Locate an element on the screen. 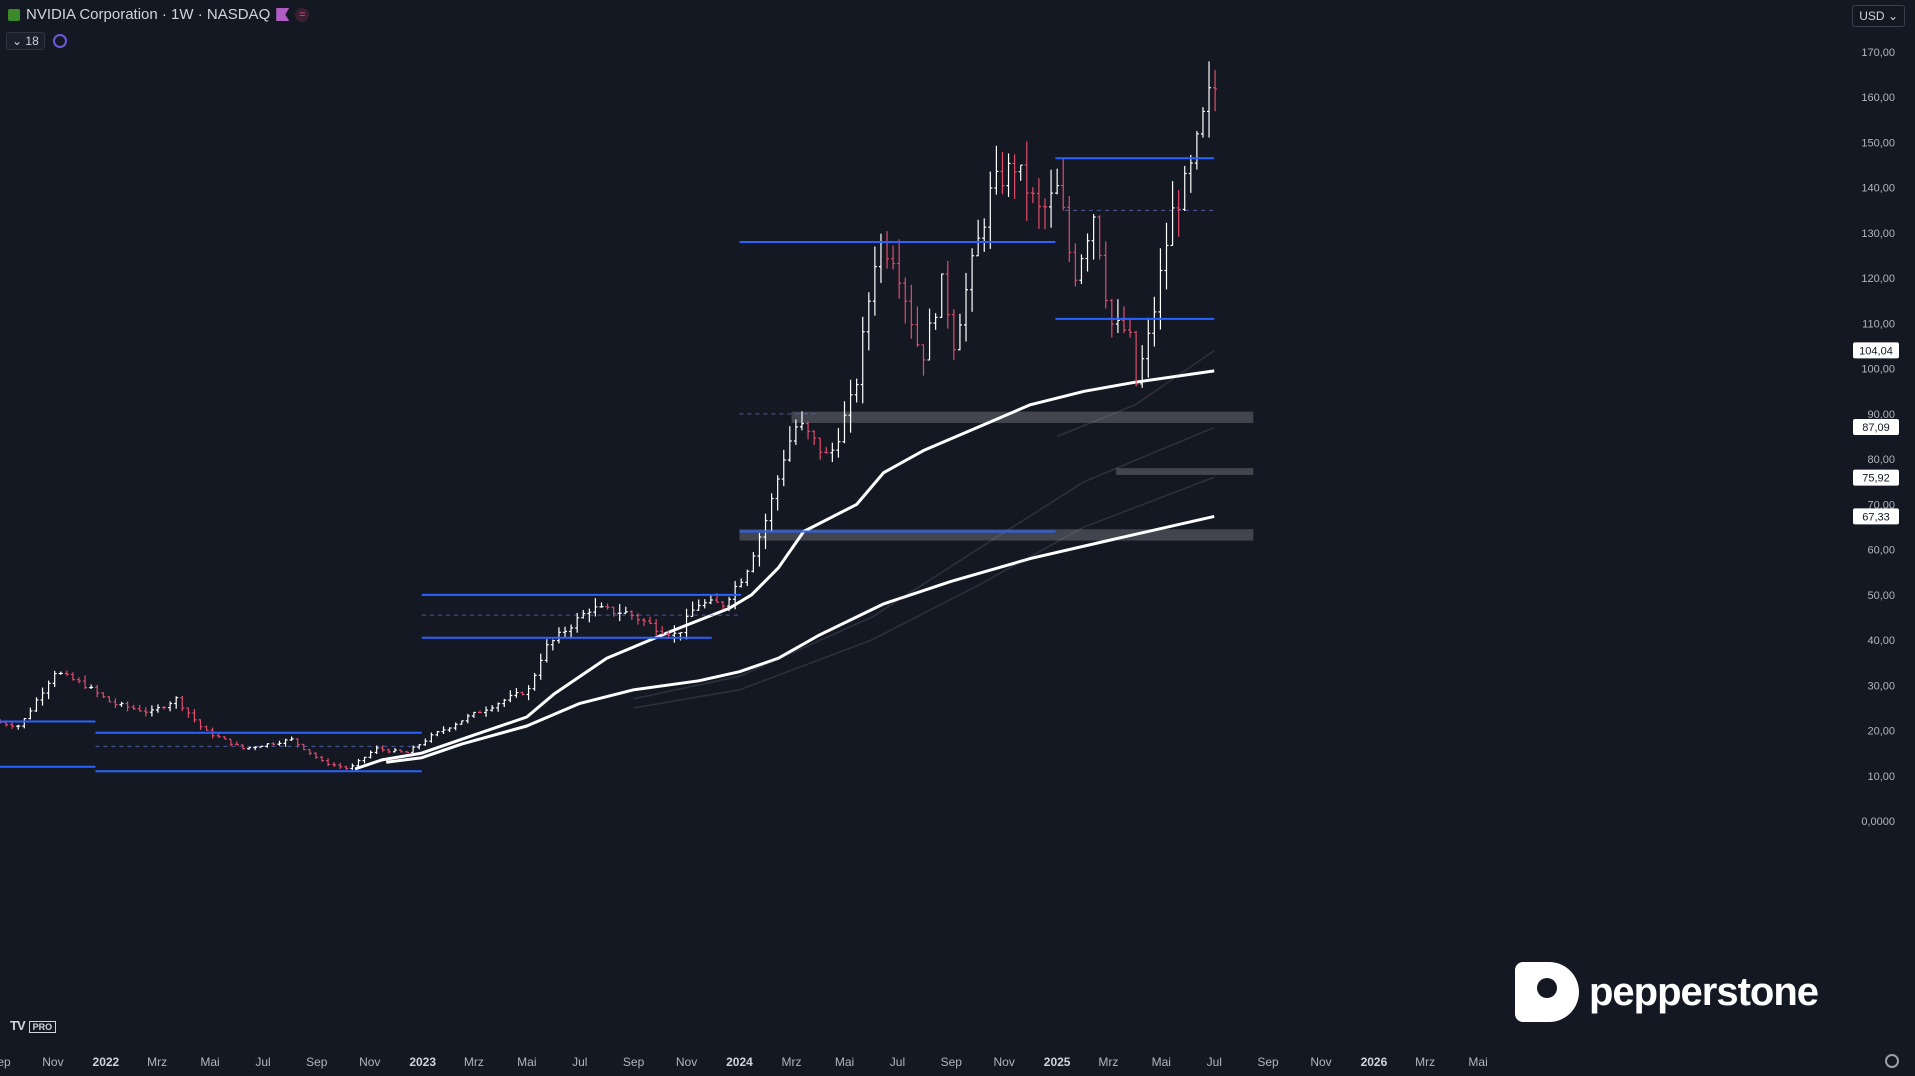 Image resolution: width=1915 pixels, height=1076 pixels. currency-selector: USD ⌄ is located at coordinates (1878, 16).